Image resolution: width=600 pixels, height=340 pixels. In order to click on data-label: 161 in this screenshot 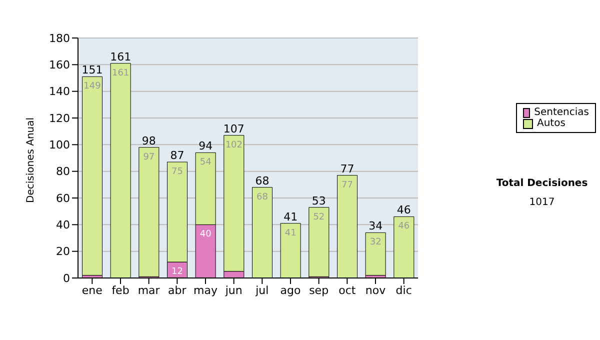, I will do `click(121, 73)`.